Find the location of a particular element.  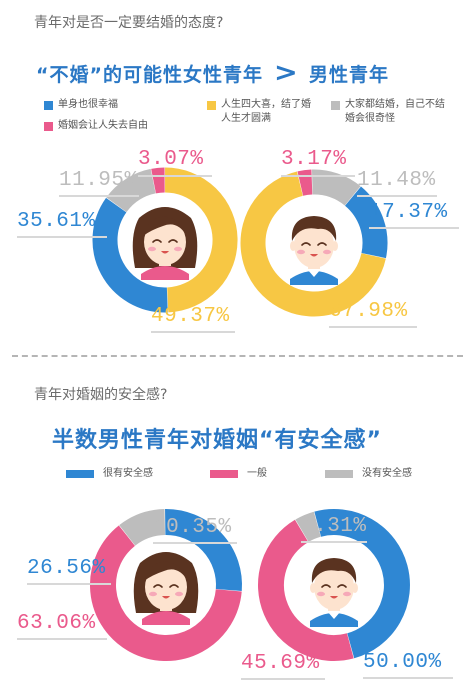

label-f1-yellow: 49.37% is located at coordinates (190, 316).